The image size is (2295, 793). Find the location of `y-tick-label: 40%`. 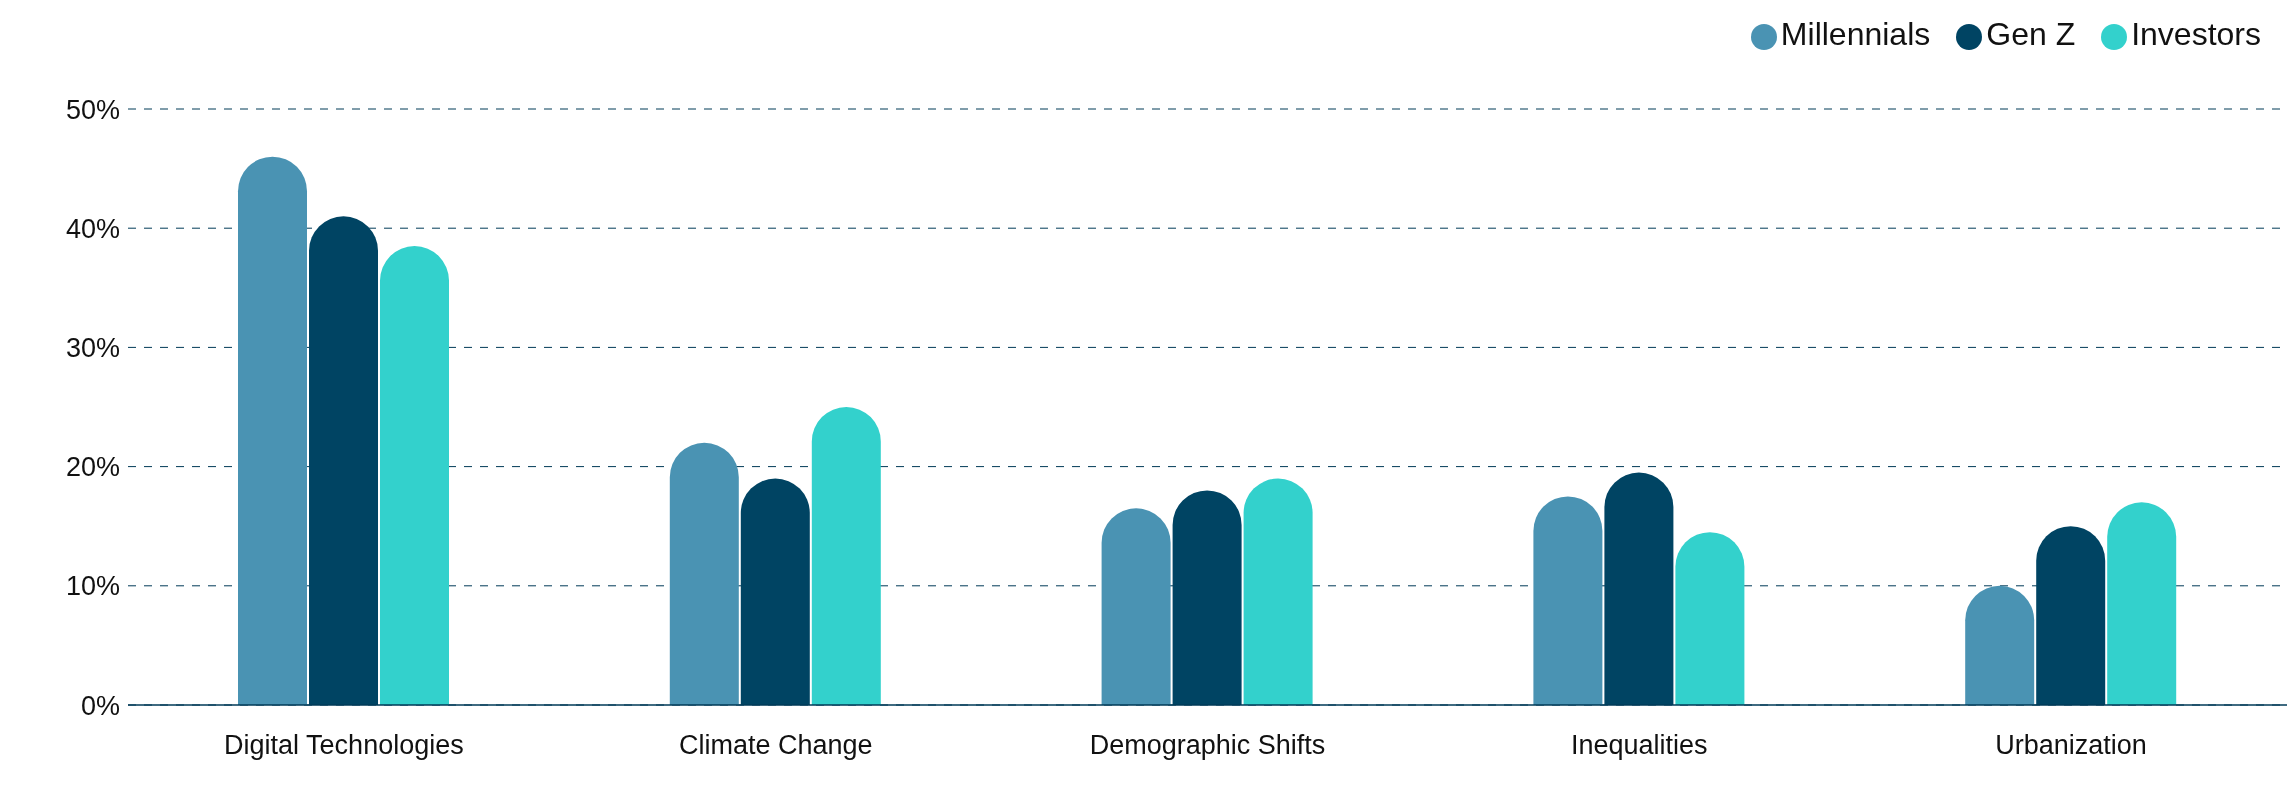

y-tick-label: 40% is located at coordinates (92, 228).